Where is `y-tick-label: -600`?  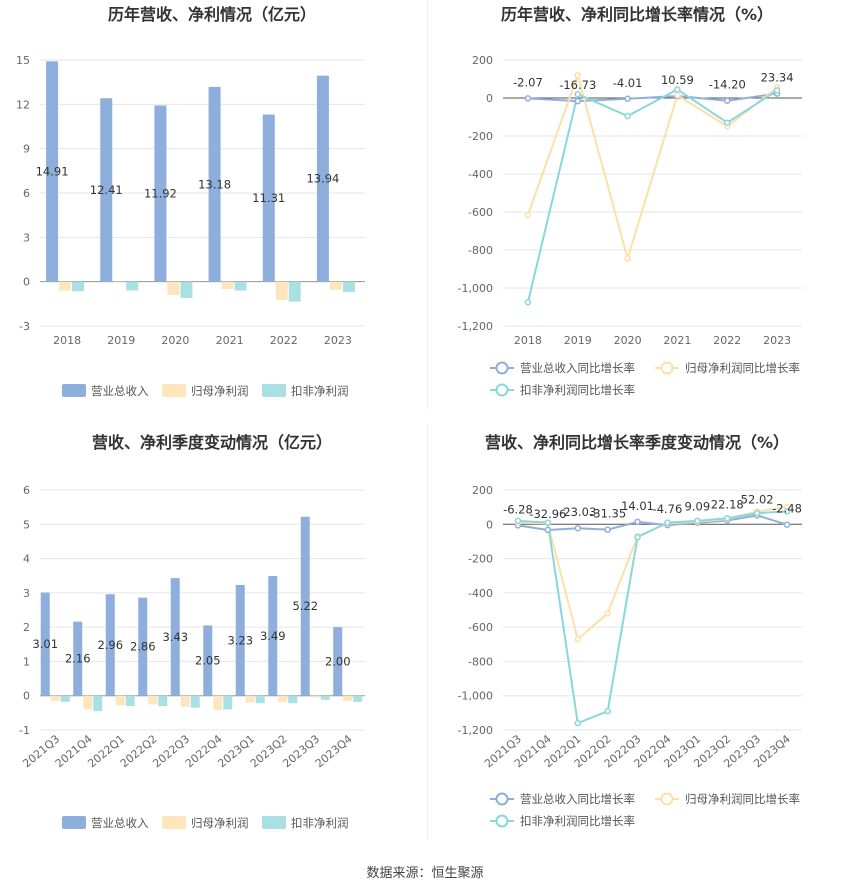
y-tick-label: -600 is located at coordinates (480, 212).